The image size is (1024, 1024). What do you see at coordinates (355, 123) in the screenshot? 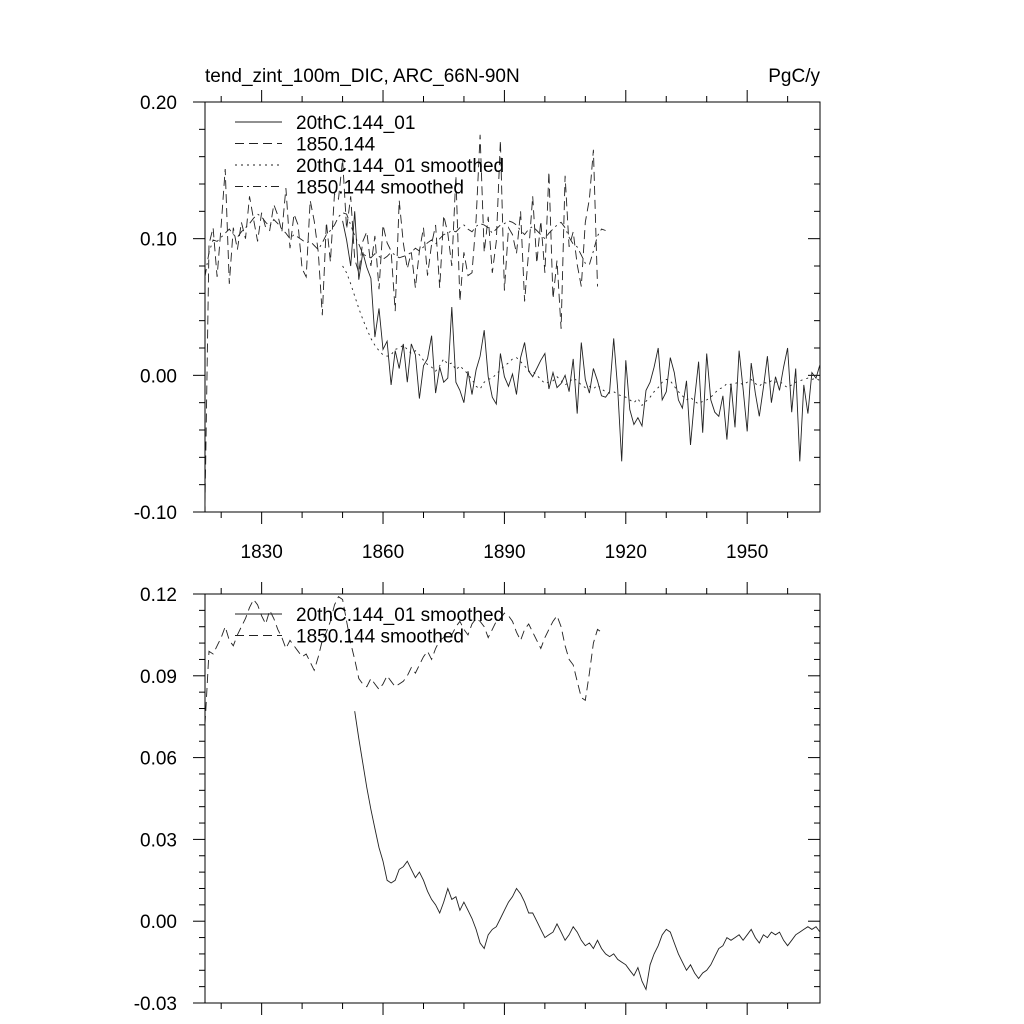
I see `legend-label: 20thC.144_01` at bounding box center [355, 123].